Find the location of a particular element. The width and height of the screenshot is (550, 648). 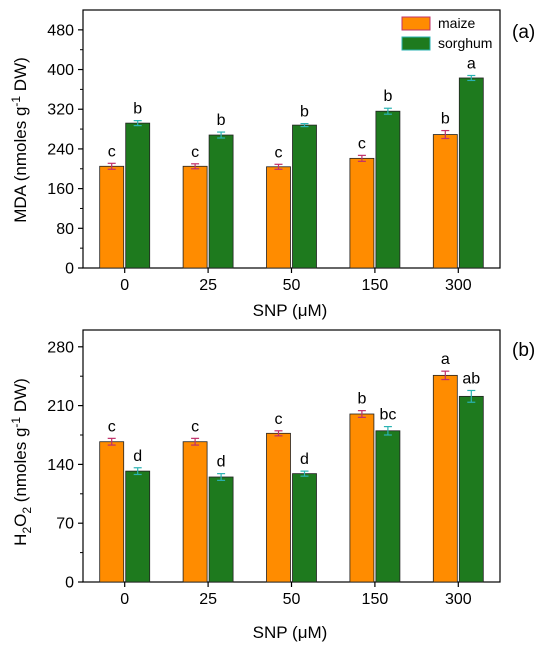

panel-a-sig-letter-maize-25: c is located at coordinates (195, 152).